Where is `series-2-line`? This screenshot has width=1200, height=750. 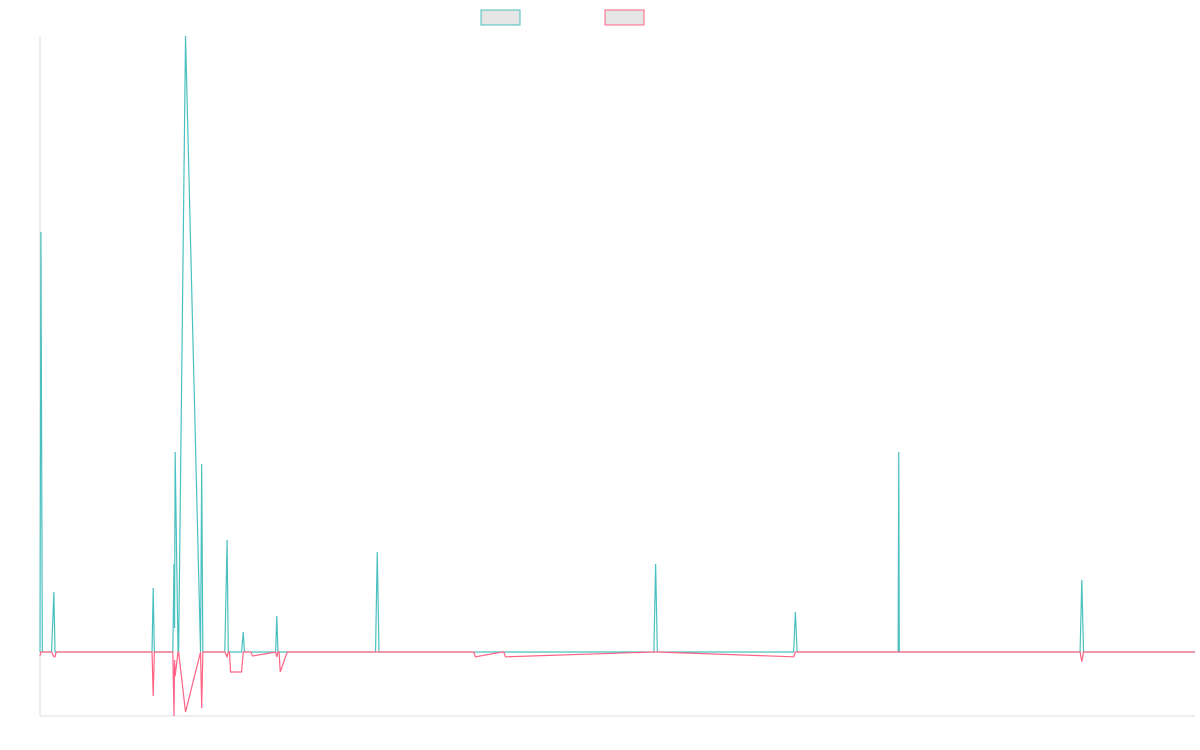 series-2-line is located at coordinates (617, 684).